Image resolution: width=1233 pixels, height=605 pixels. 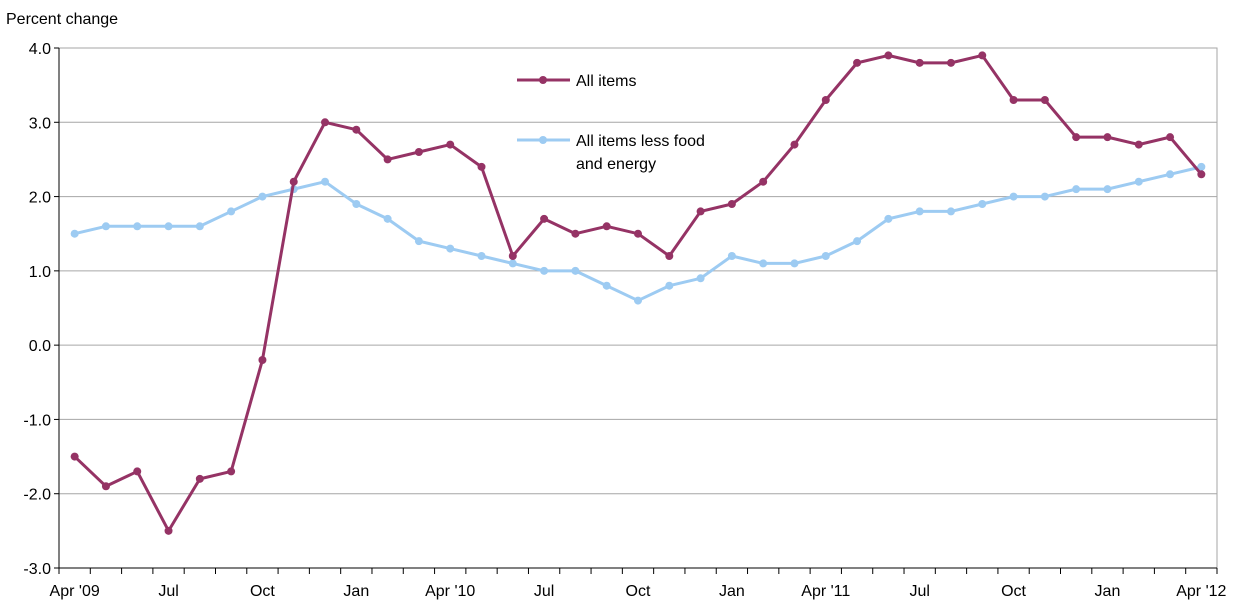 What do you see at coordinates (825, 591) in the screenshot?
I see `x-tick-label: Apr '11` at bounding box center [825, 591].